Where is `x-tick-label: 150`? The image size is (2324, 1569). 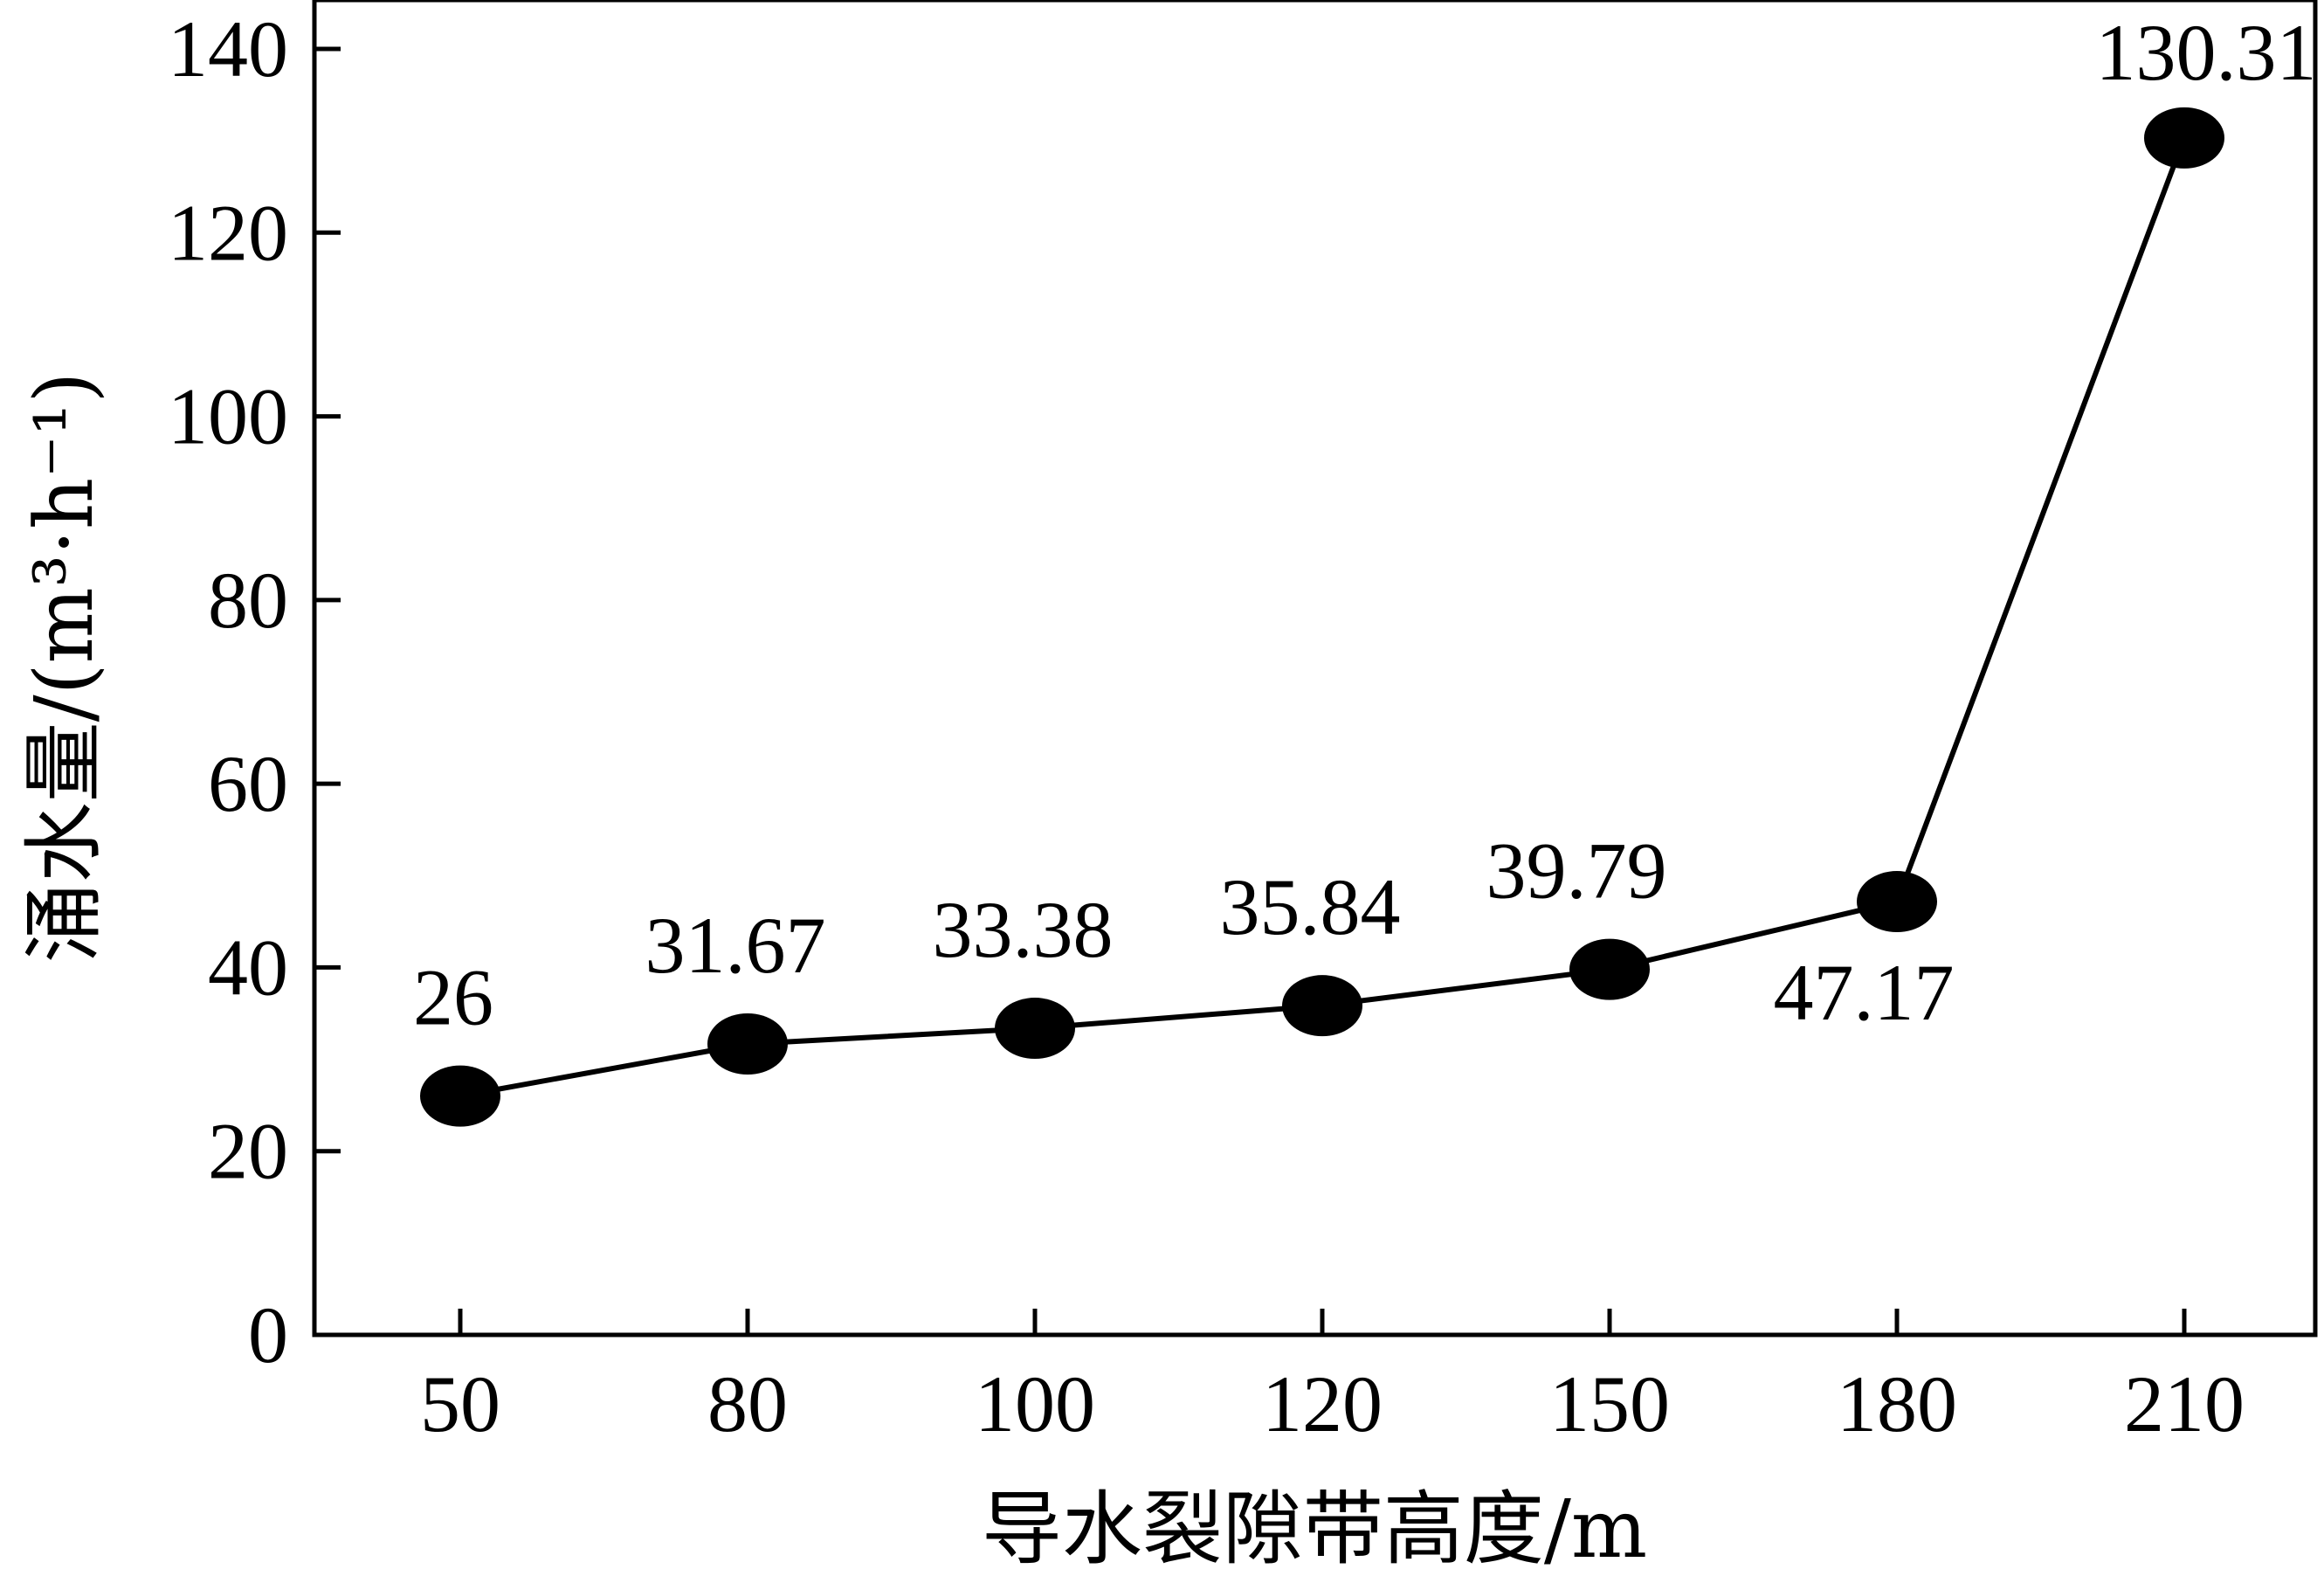
x-tick-label: 150 is located at coordinates (1609, 1403).